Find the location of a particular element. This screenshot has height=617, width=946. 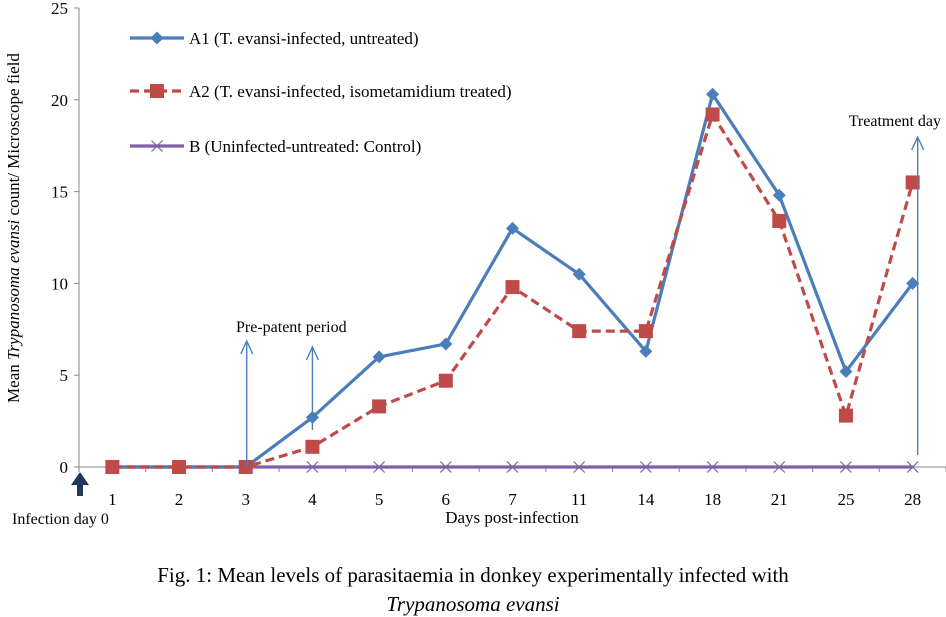

x-tick-label: 11 is located at coordinates (579, 499).